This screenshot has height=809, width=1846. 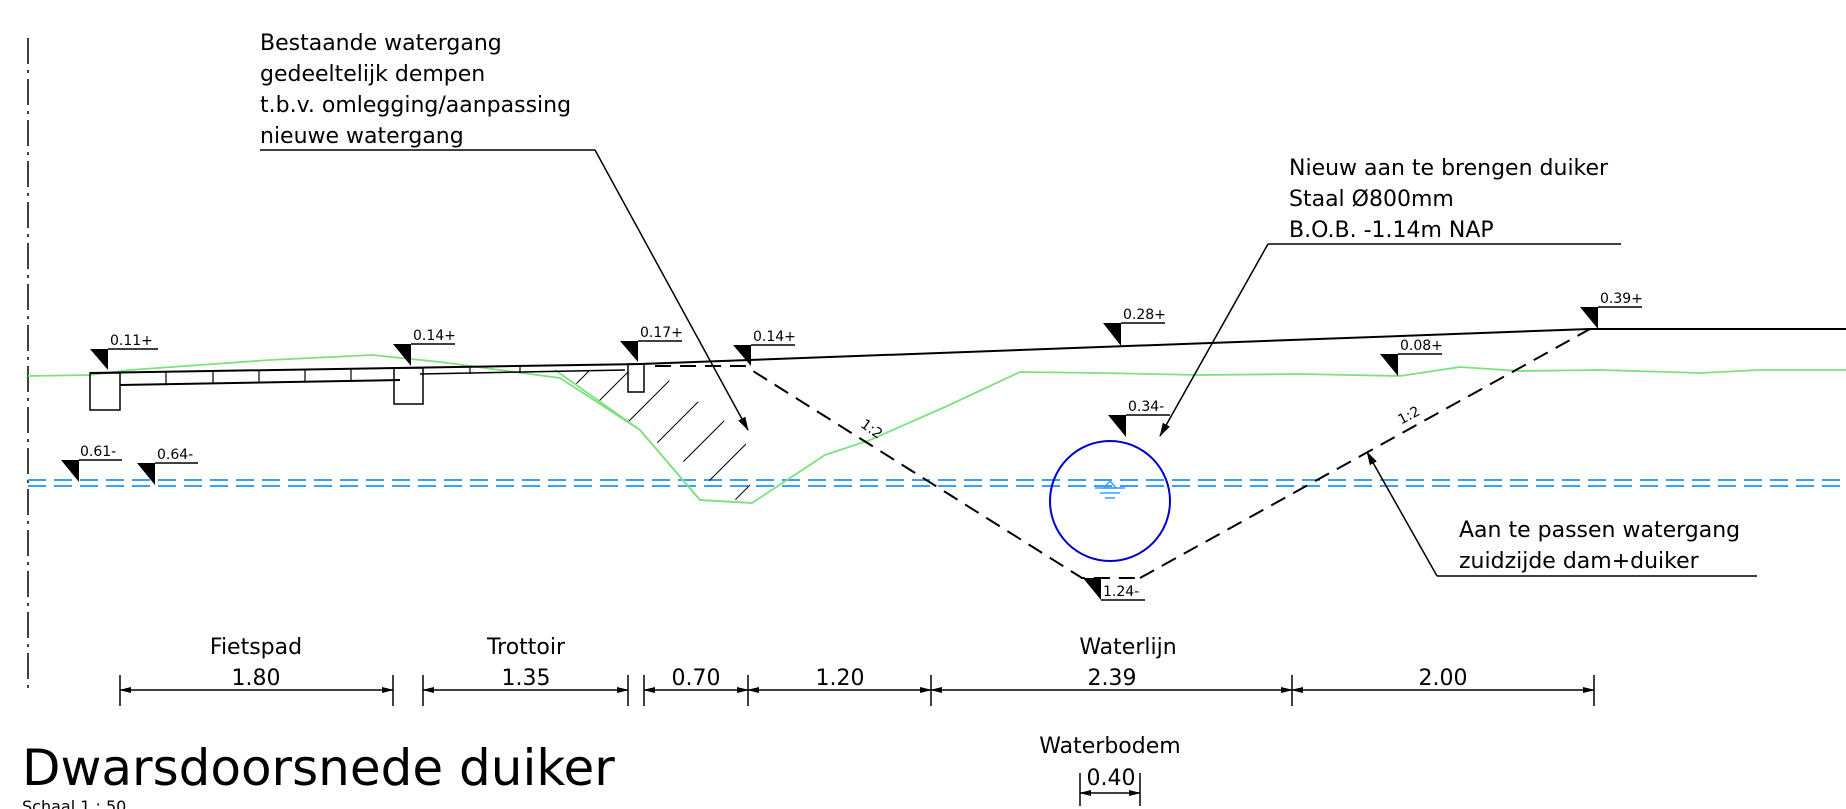 I want to click on dimension-value: 1.80, so click(x=256, y=678).